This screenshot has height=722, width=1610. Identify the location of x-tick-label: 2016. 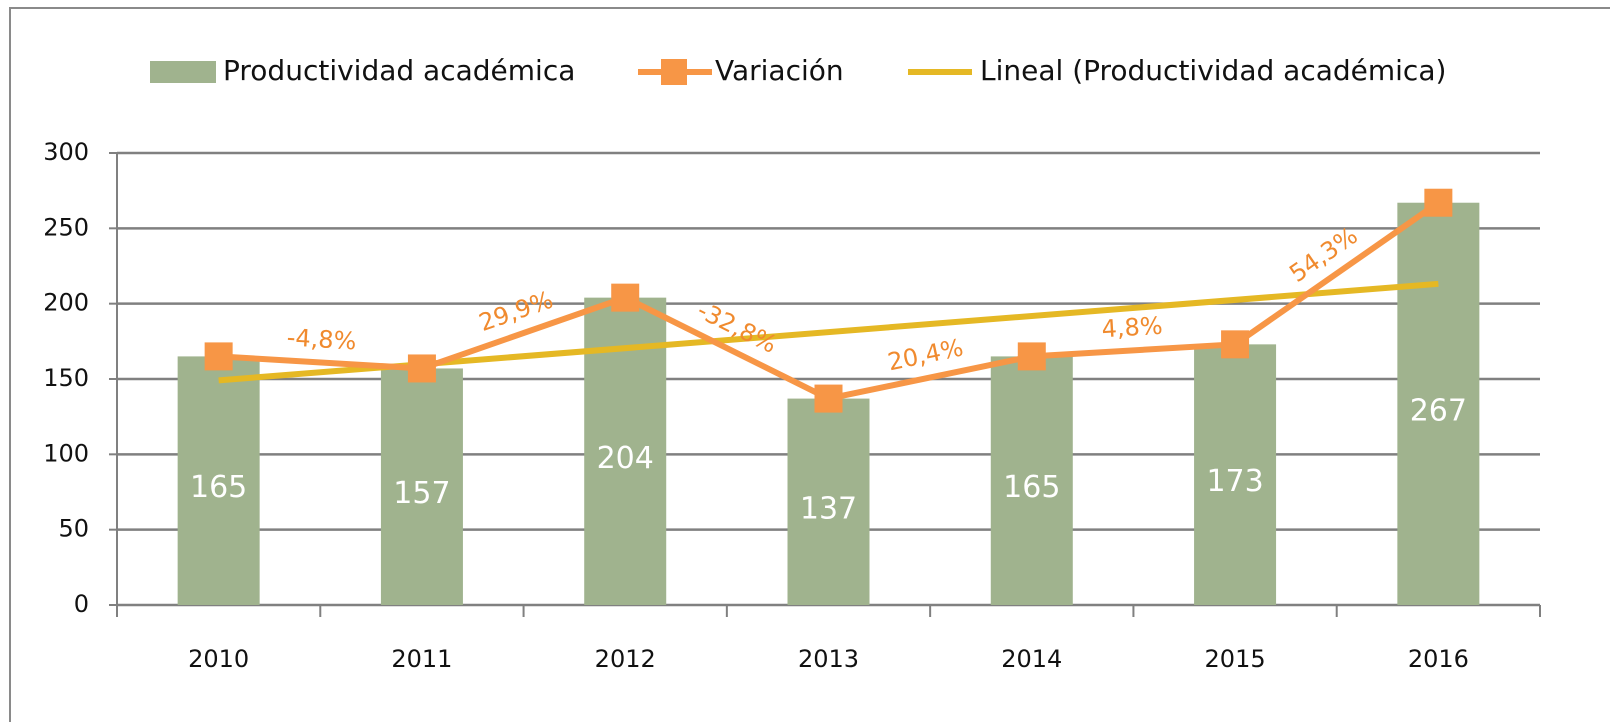
(1438, 659).